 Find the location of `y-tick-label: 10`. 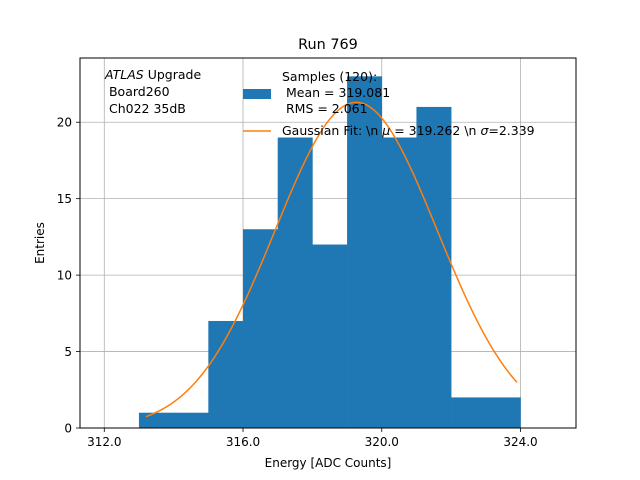

y-tick-label: 10 is located at coordinates (64, 276).